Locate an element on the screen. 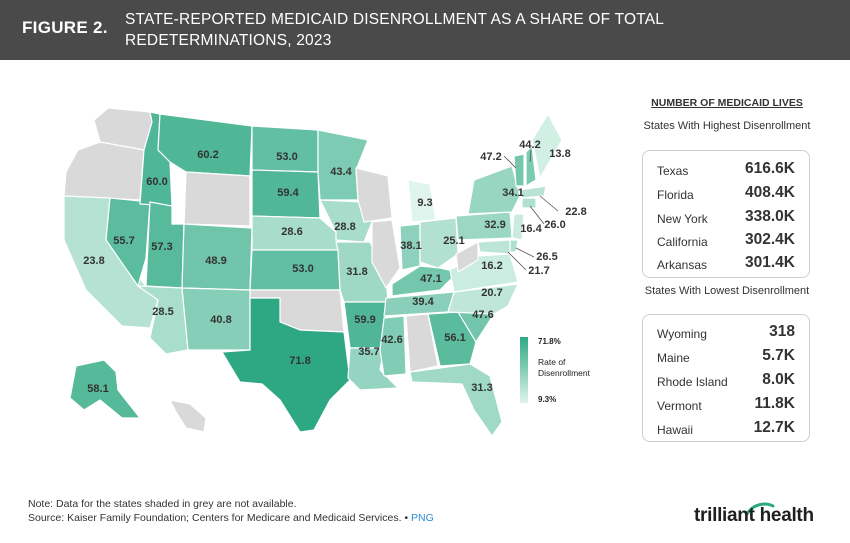 This screenshot has height=543, width=850. state-ak is located at coordinates (105, 389).